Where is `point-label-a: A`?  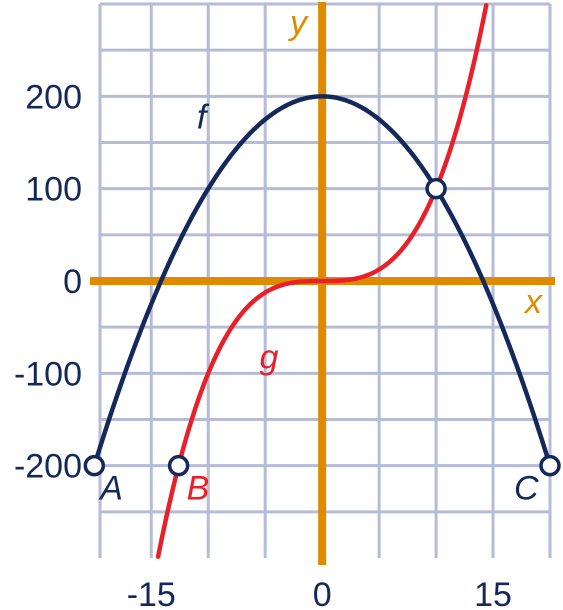
point-label-a: A is located at coordinates (110, 489).